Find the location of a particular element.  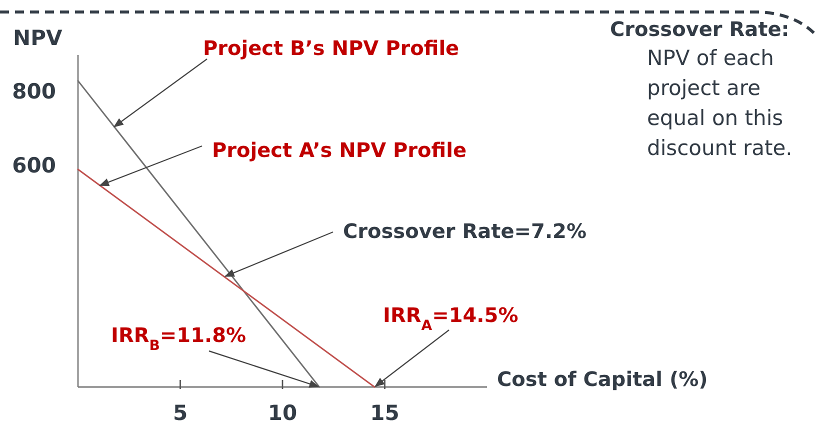

x-tick-label: 10 is located at coordinates (283, 412).